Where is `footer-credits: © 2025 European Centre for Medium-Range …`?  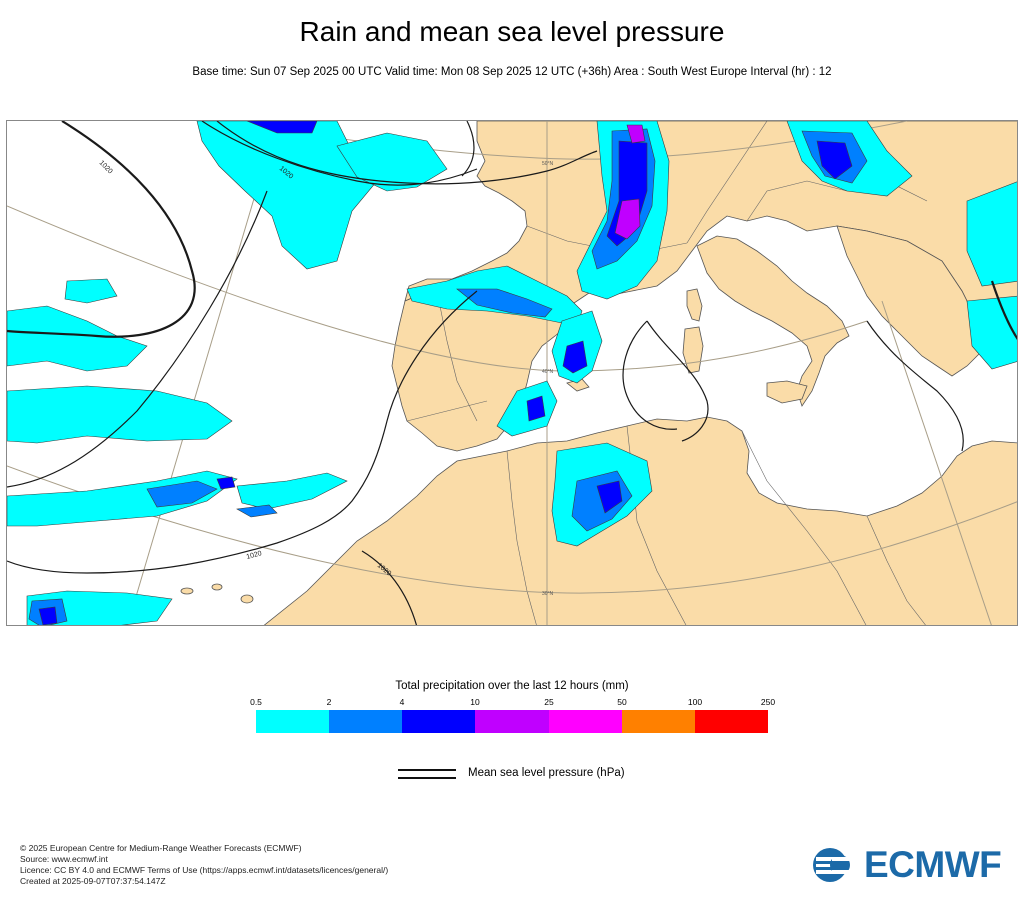
footer-credits: © 2025 European Centre for Medium-Range … is located at coordinates (204, 865).